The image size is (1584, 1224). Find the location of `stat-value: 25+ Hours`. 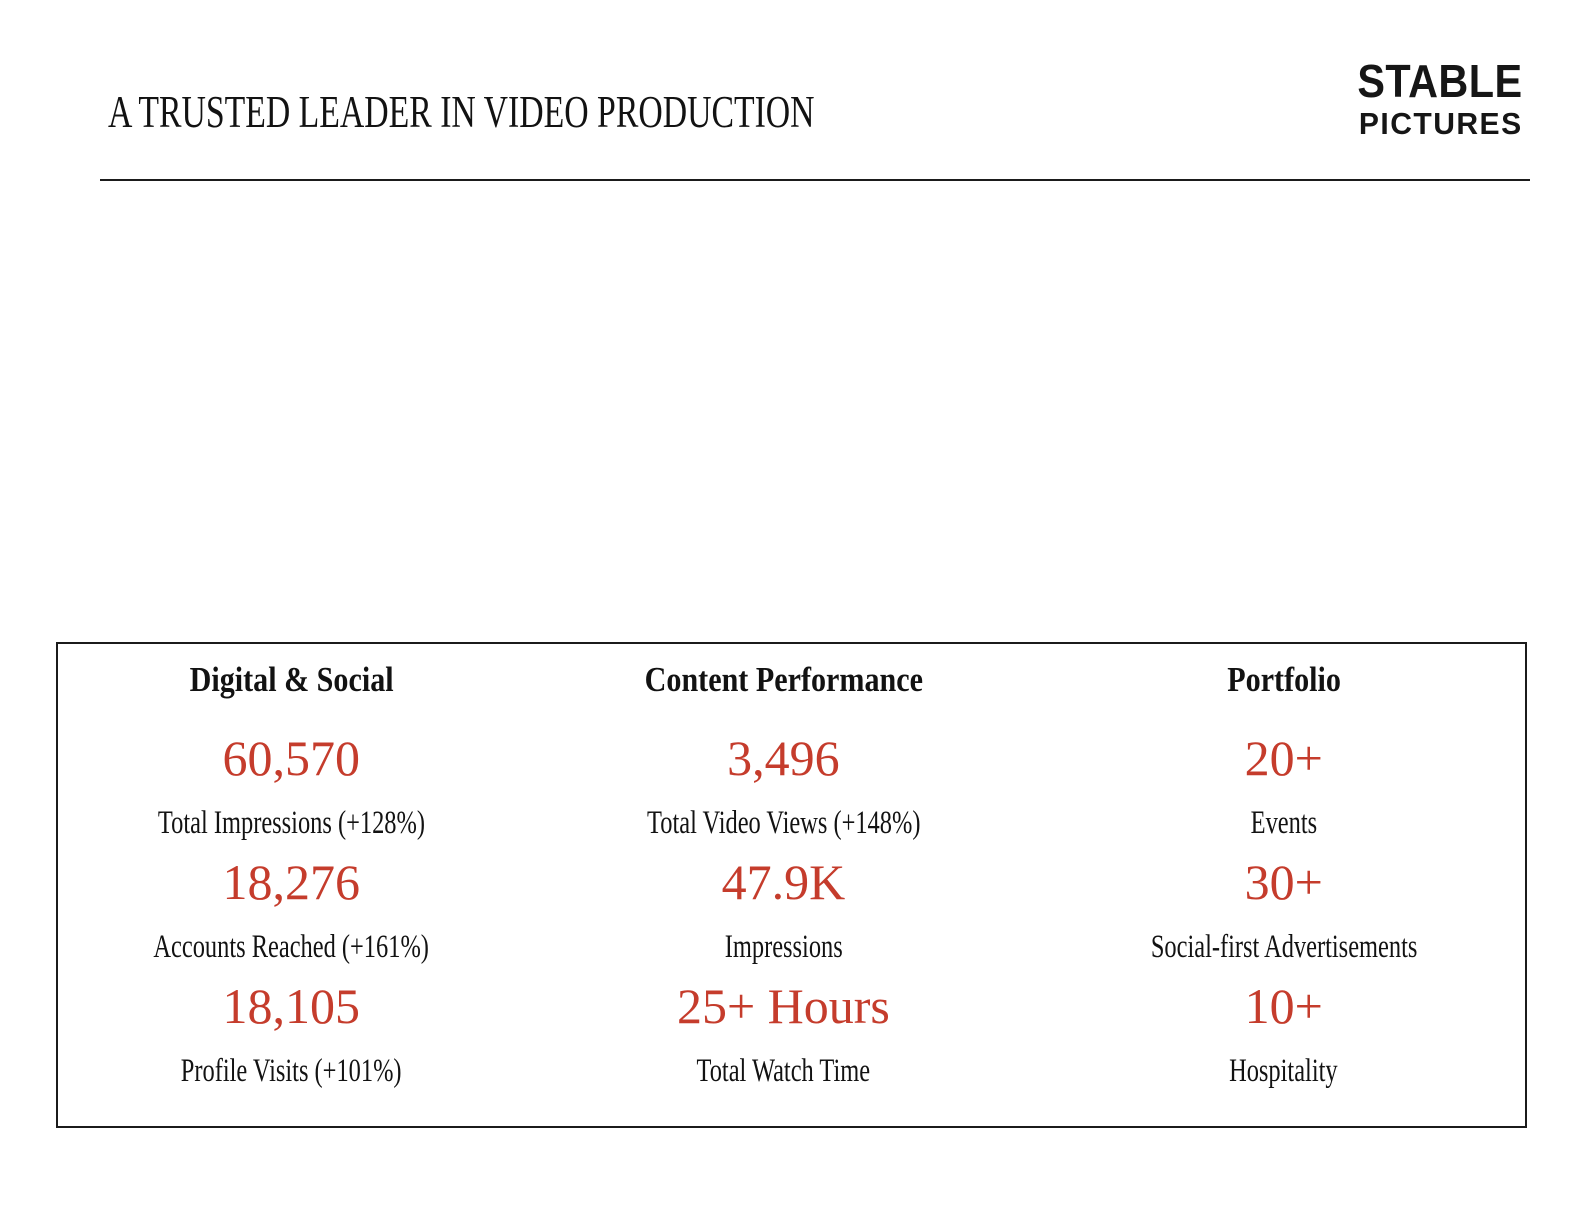

stat-value: 25+ Hours is located at coordinates (783, 1006).